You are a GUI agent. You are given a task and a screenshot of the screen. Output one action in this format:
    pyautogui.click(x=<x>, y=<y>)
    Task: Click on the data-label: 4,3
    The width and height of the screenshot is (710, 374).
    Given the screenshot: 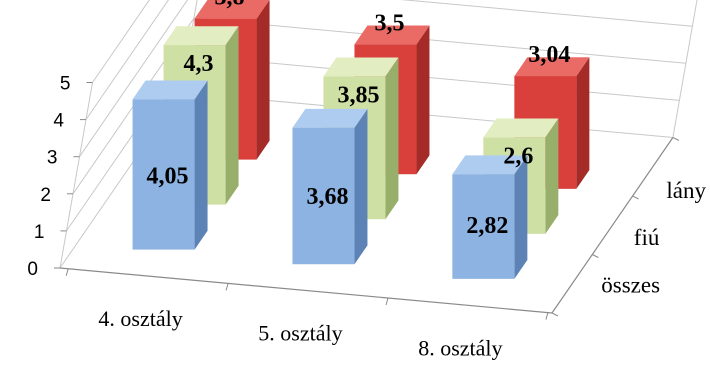 What is the action you would take?
    pyautogui.click(x=199, y=64)
    